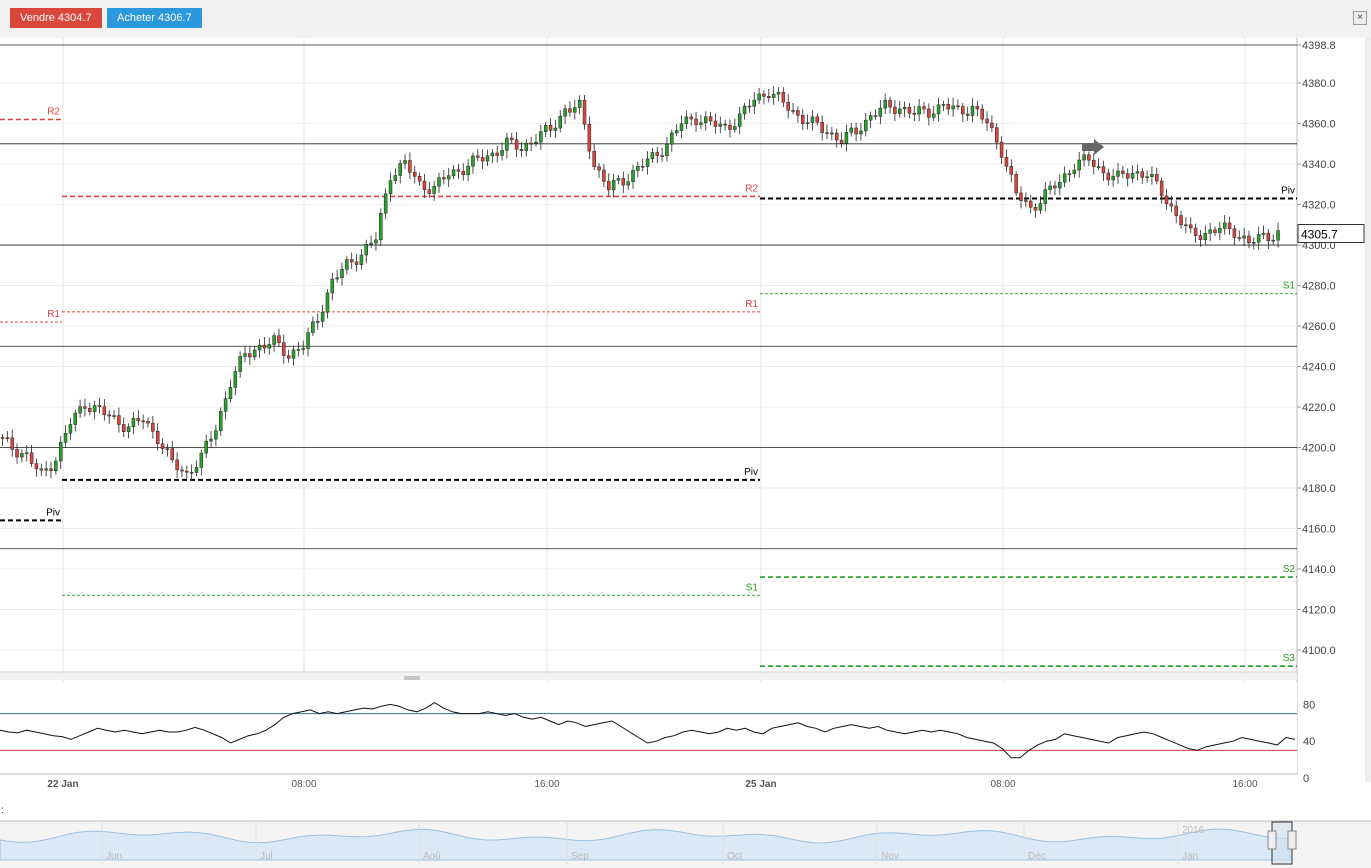 This screenshot has height=868, width=1371. I want to click on right-scrollbar, so click(1368, 410).